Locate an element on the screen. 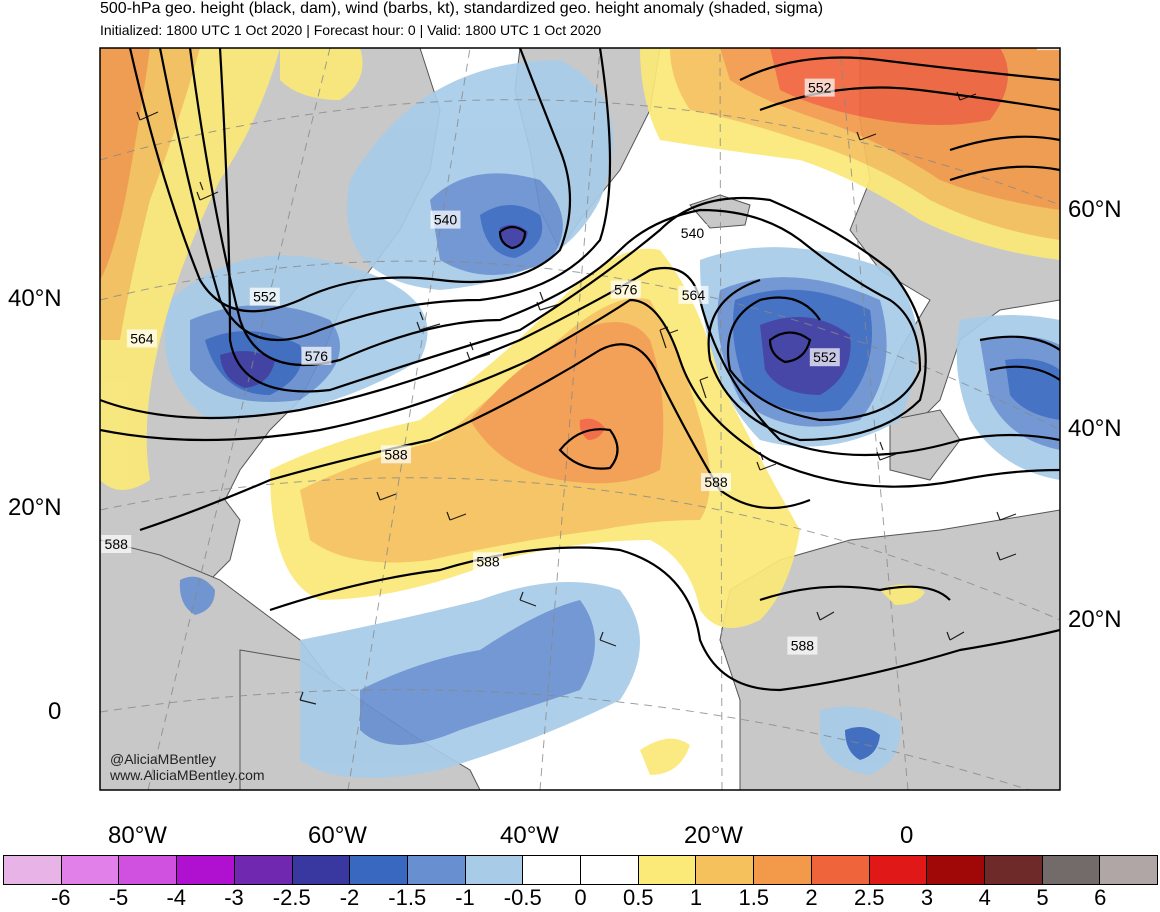 The image size is (1160, 912). colorbar-label: 4 is located at coordinates (984, 897).